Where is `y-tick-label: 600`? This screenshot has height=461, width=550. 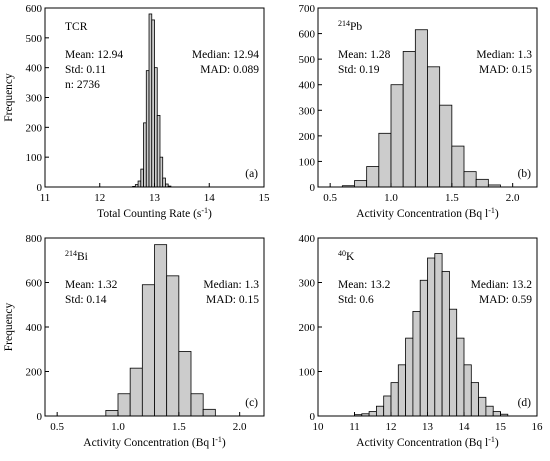
y-tick-label: 600 is located at coordinates (34, 9).